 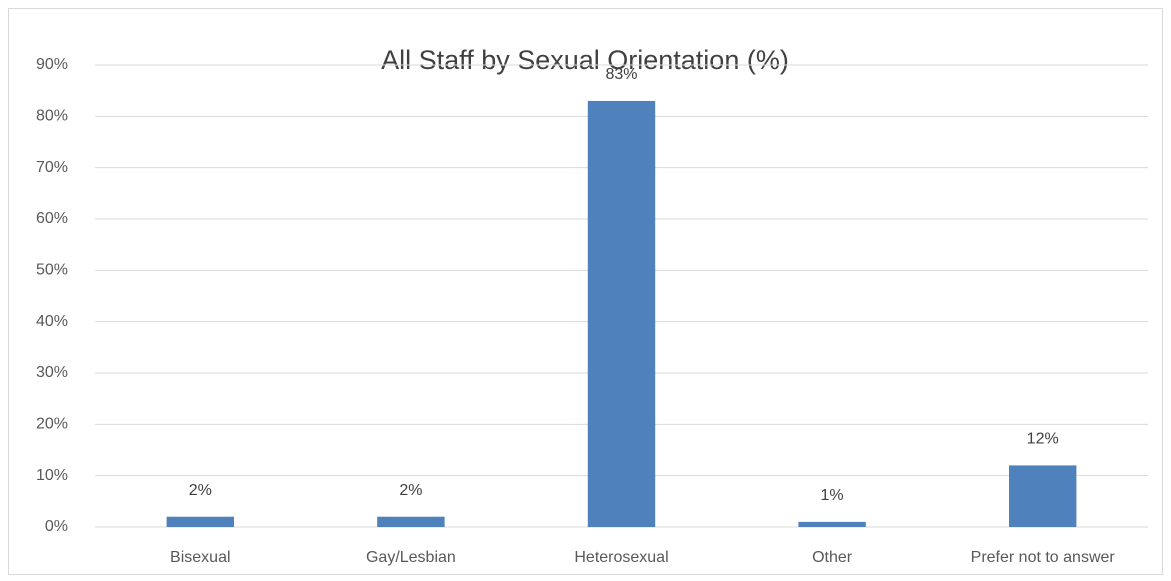 I want to click on y-tick-label: 20%, so click(x=52, y=424).